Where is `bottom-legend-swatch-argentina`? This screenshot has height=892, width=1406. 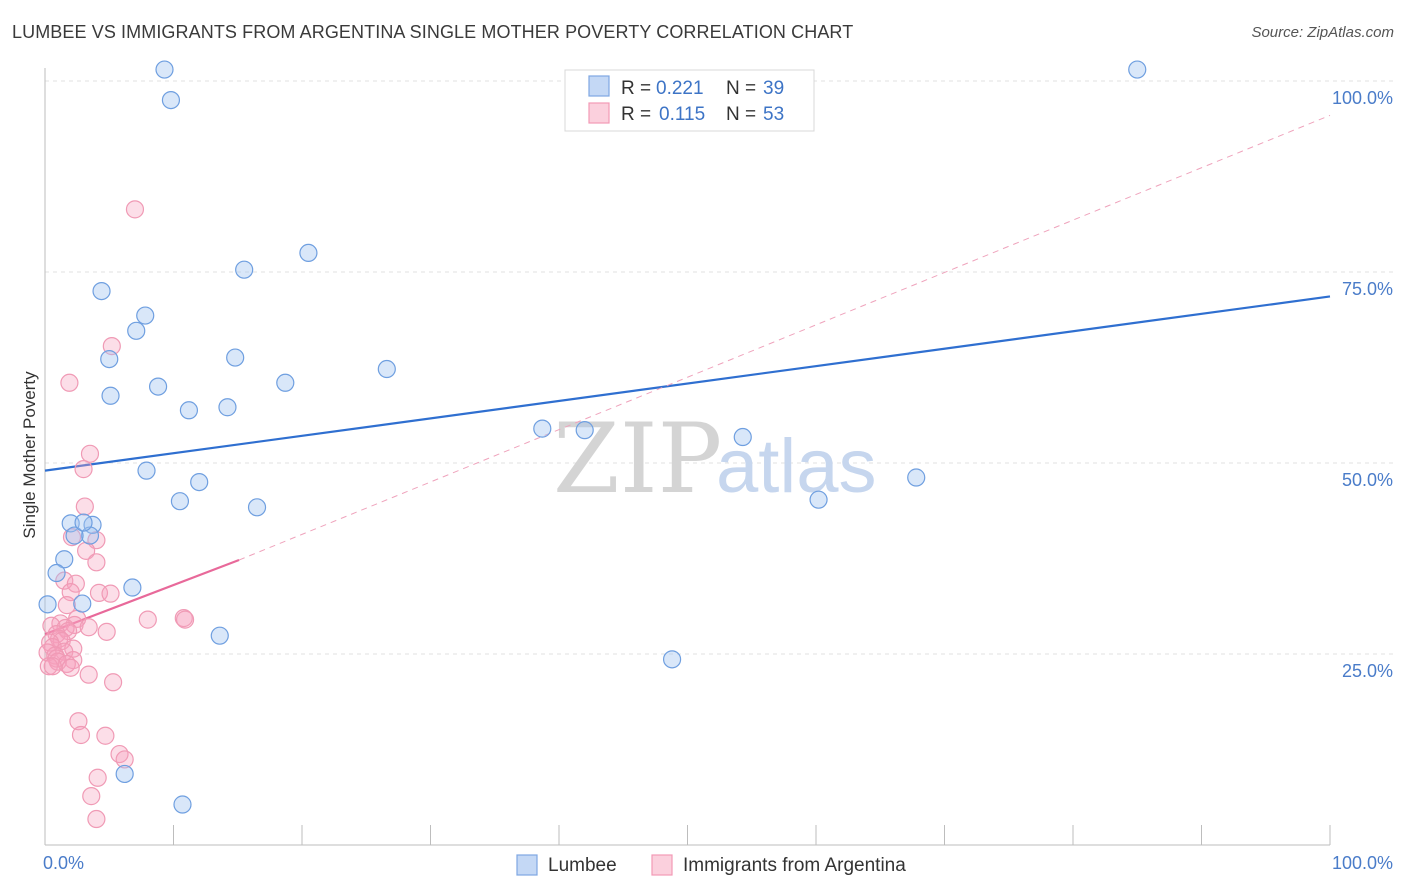
bottom-legend-swatch-argentina is located at coordinates (662, 865).